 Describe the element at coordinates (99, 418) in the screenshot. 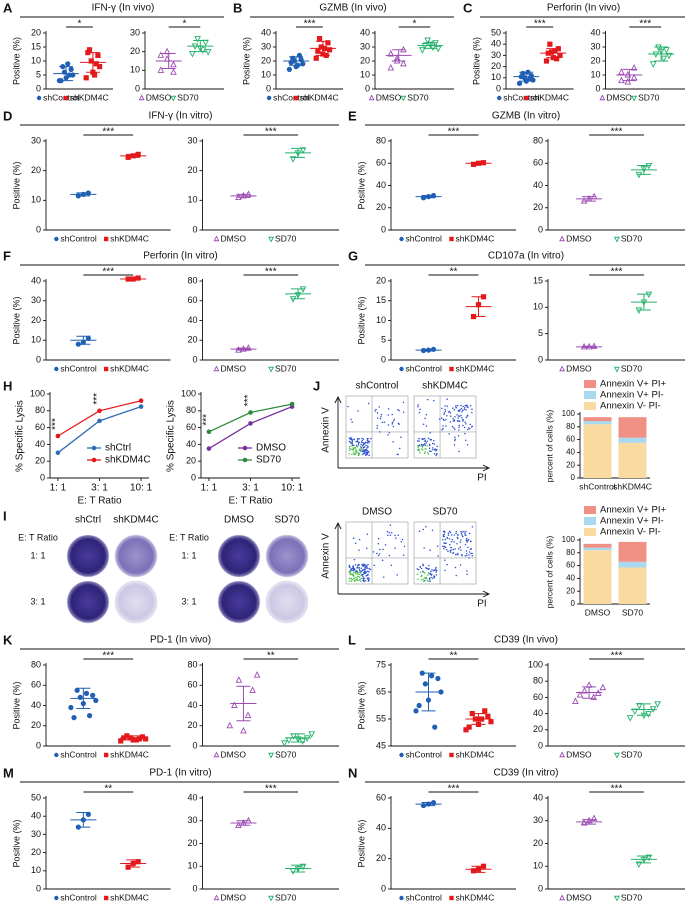

I see `series-line` at that location.